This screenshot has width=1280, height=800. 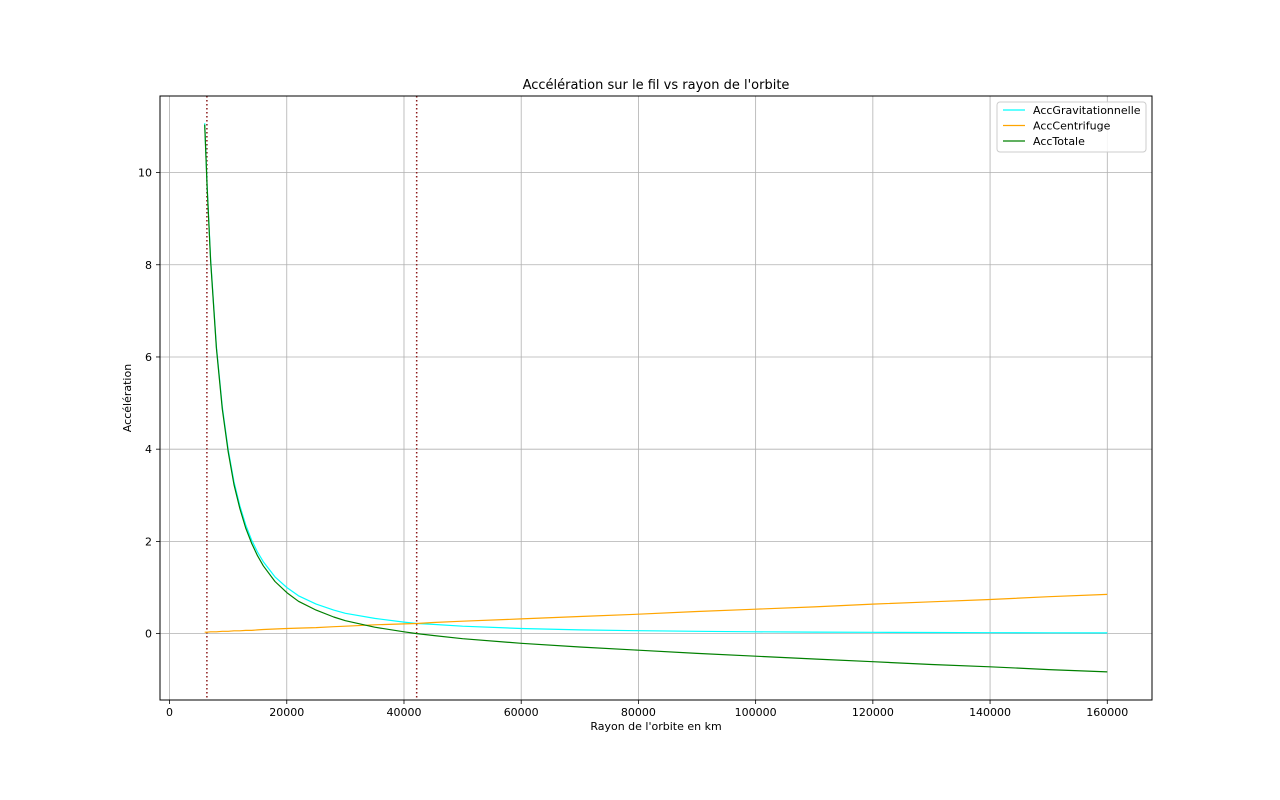 What do you see at coordinates (873, 712) in the screenshot?
I see `x-tick-label: 120000` at bounding box center [873, 712].